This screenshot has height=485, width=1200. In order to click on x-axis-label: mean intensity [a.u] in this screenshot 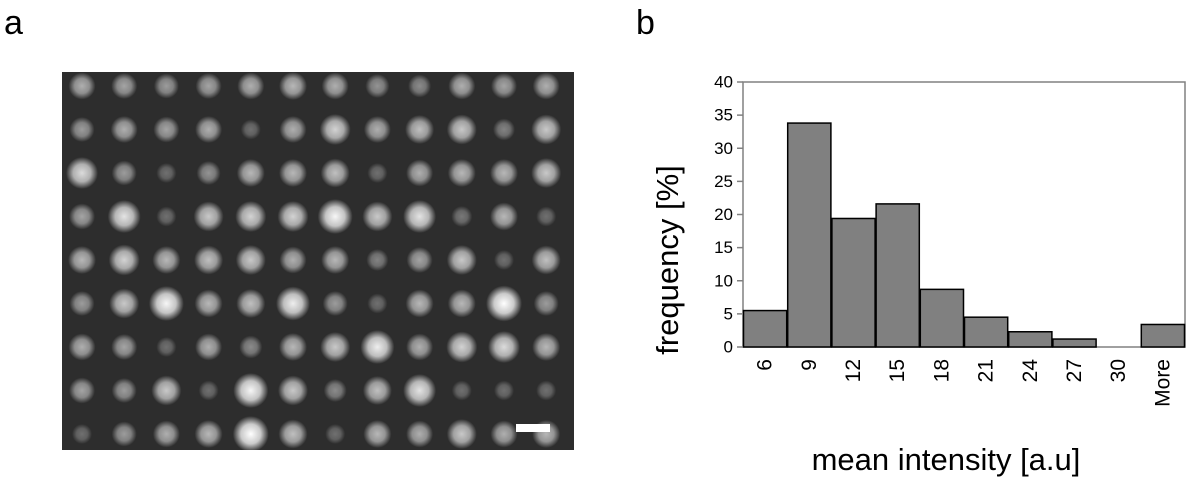, I will do `click(946, 459)`.